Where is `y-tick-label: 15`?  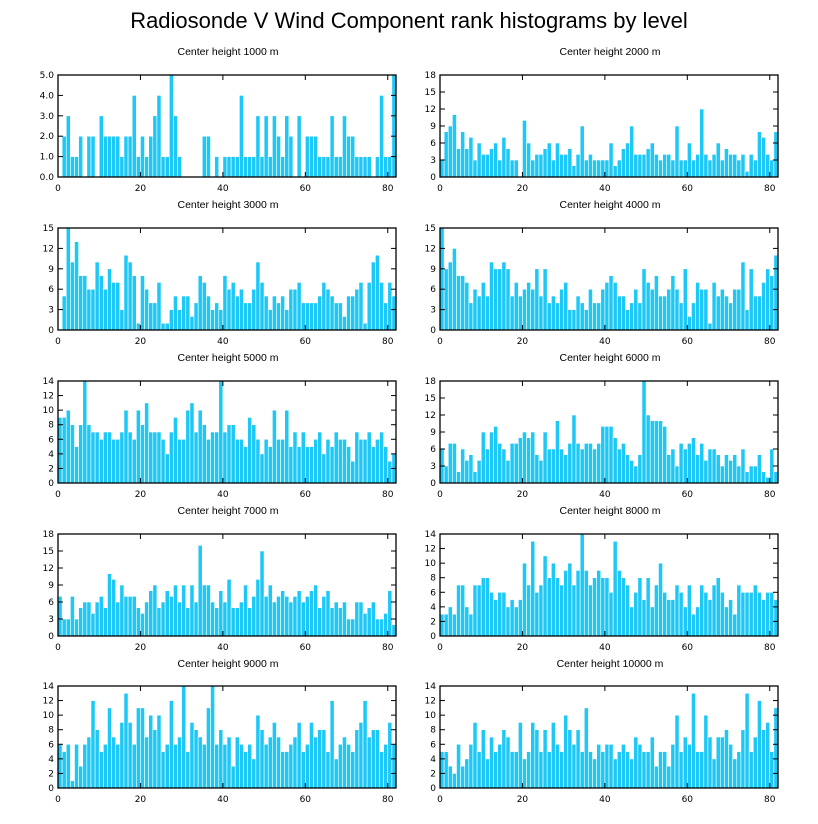 y-tick-label: 15 is located at coordinates (430, 399).